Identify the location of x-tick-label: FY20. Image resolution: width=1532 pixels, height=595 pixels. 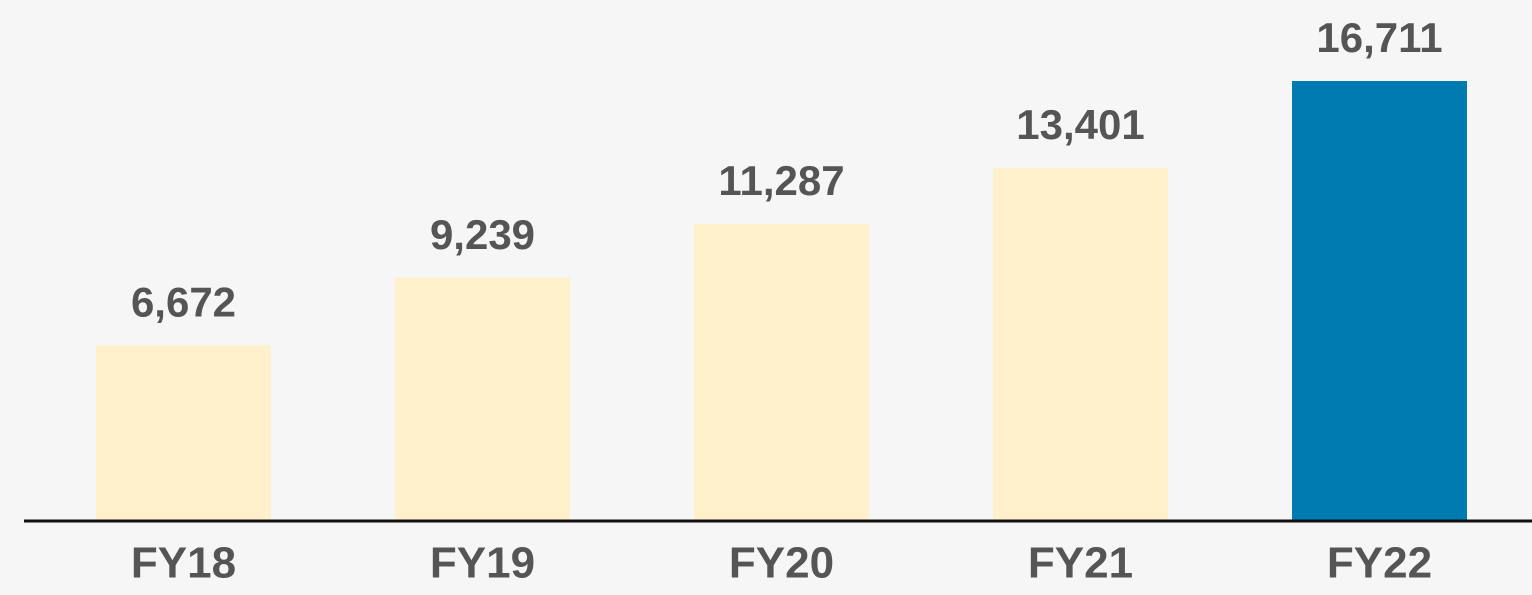
(781, 563).